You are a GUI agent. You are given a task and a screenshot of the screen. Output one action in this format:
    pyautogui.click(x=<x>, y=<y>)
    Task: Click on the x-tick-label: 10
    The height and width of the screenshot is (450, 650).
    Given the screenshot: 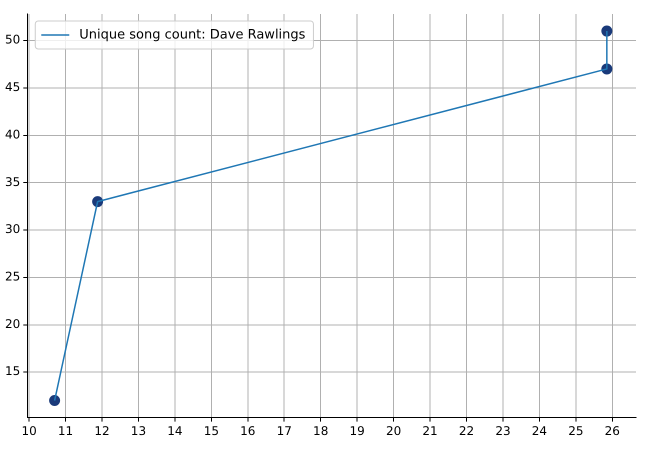 What is the action you would take?
    pyautogui.click(x=29, y=431)
    